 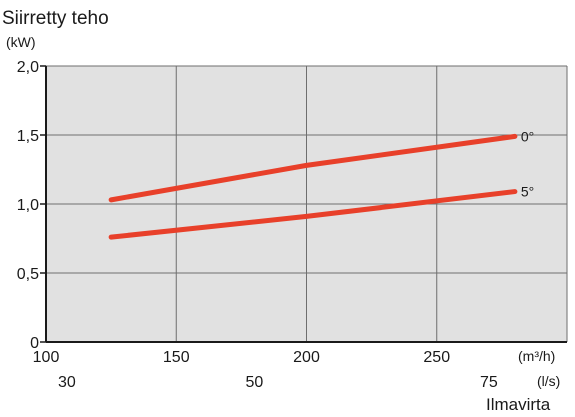 I want to click on y-tick-label: 1,0, so click(x=28, y=205).